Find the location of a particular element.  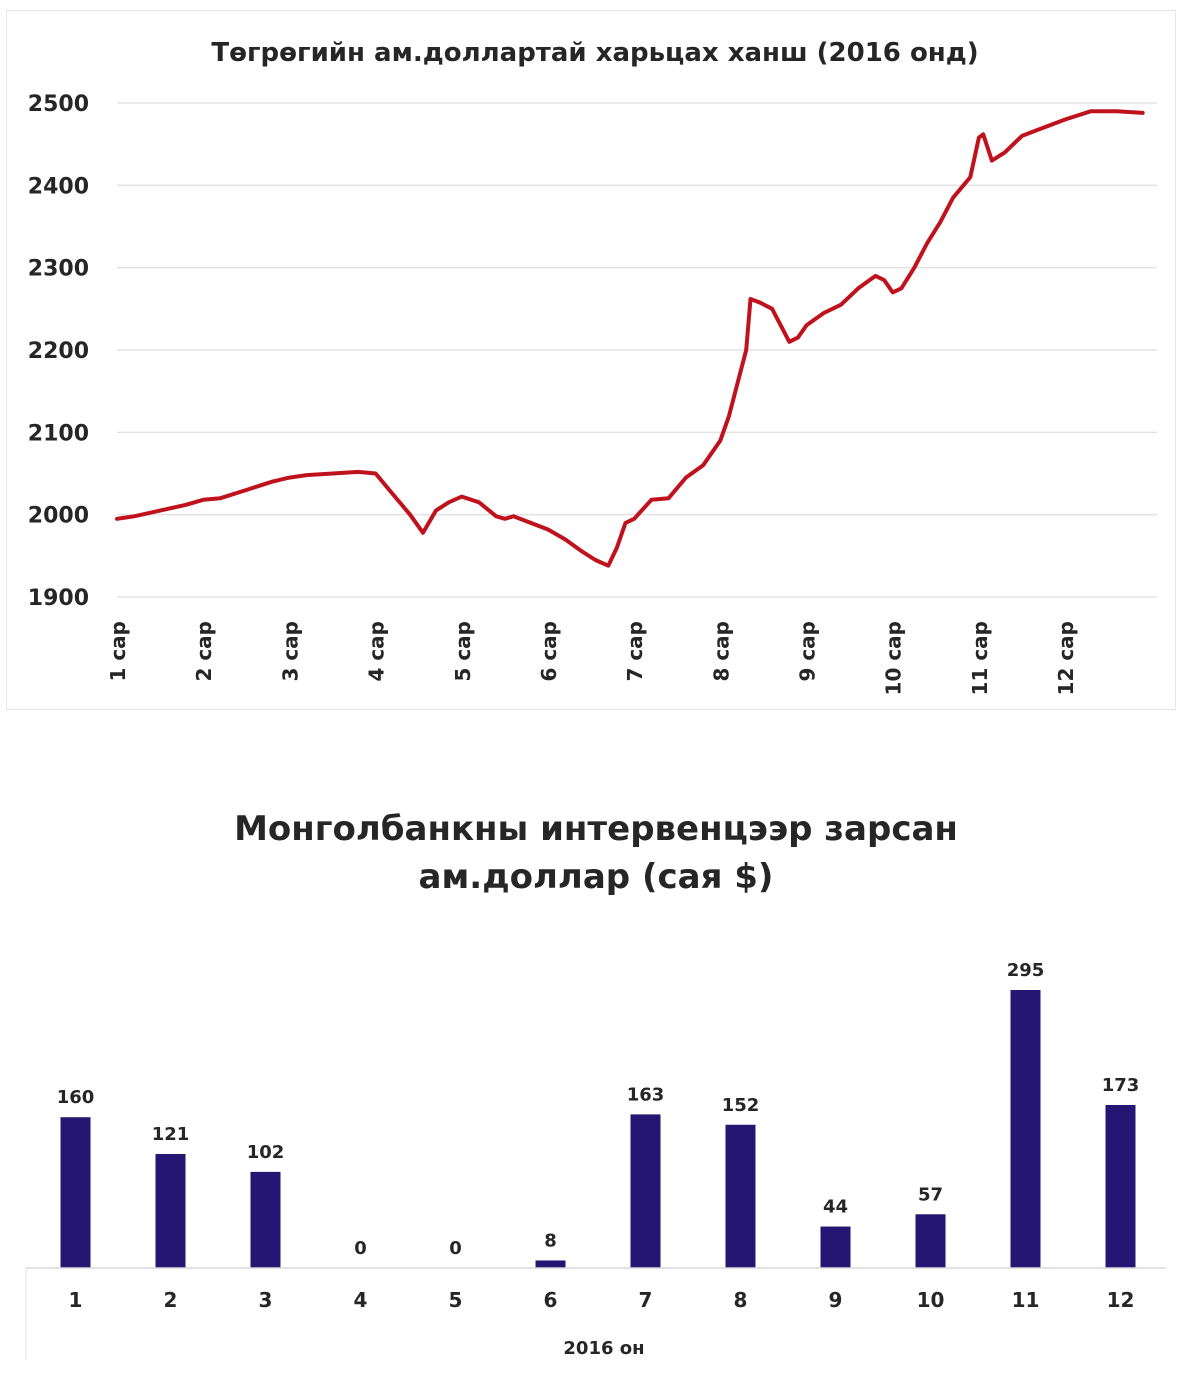

bar-value-label: 57 is located at coordinates (930, 1194).